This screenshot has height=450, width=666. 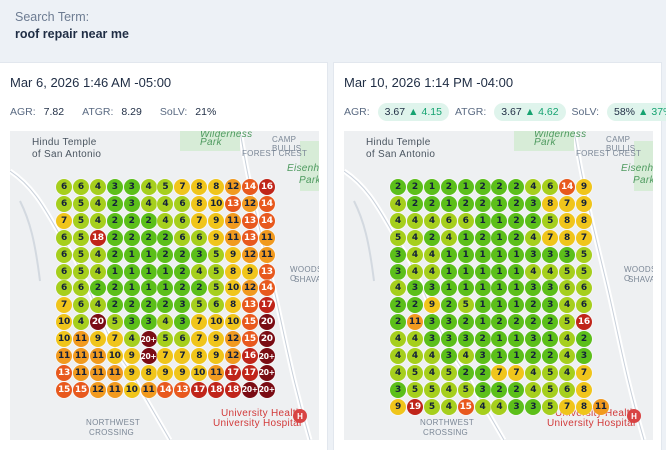 I want to click on rank-cell: 13, so click(x=182, y=389).